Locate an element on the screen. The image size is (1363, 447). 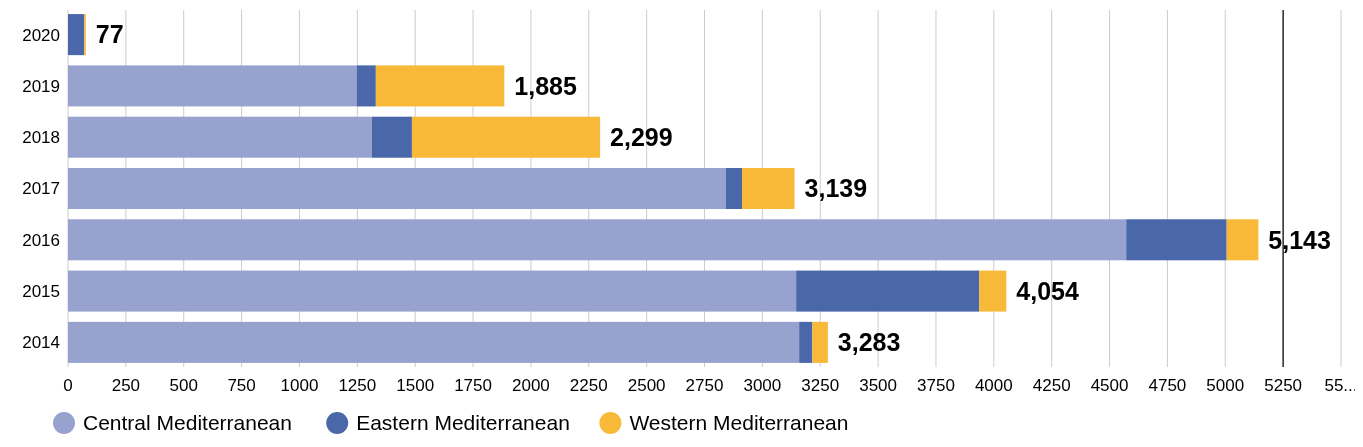
y-tick-label: 2019 is located at coordinates (41, 86).